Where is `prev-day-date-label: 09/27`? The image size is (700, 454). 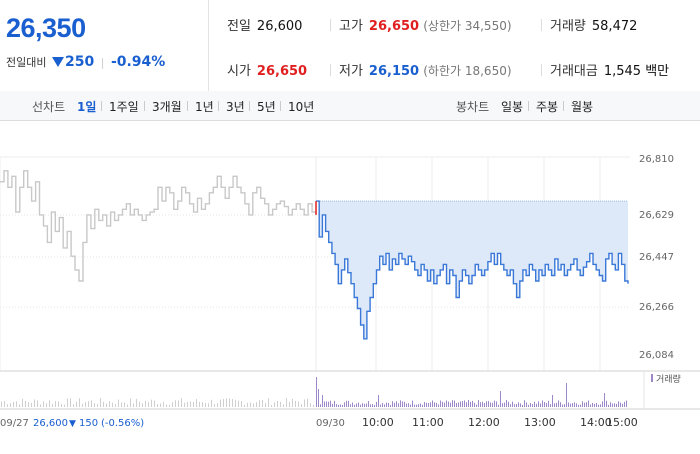
prev-day-date-label: 09/27 is located at coordinates (14, 423).